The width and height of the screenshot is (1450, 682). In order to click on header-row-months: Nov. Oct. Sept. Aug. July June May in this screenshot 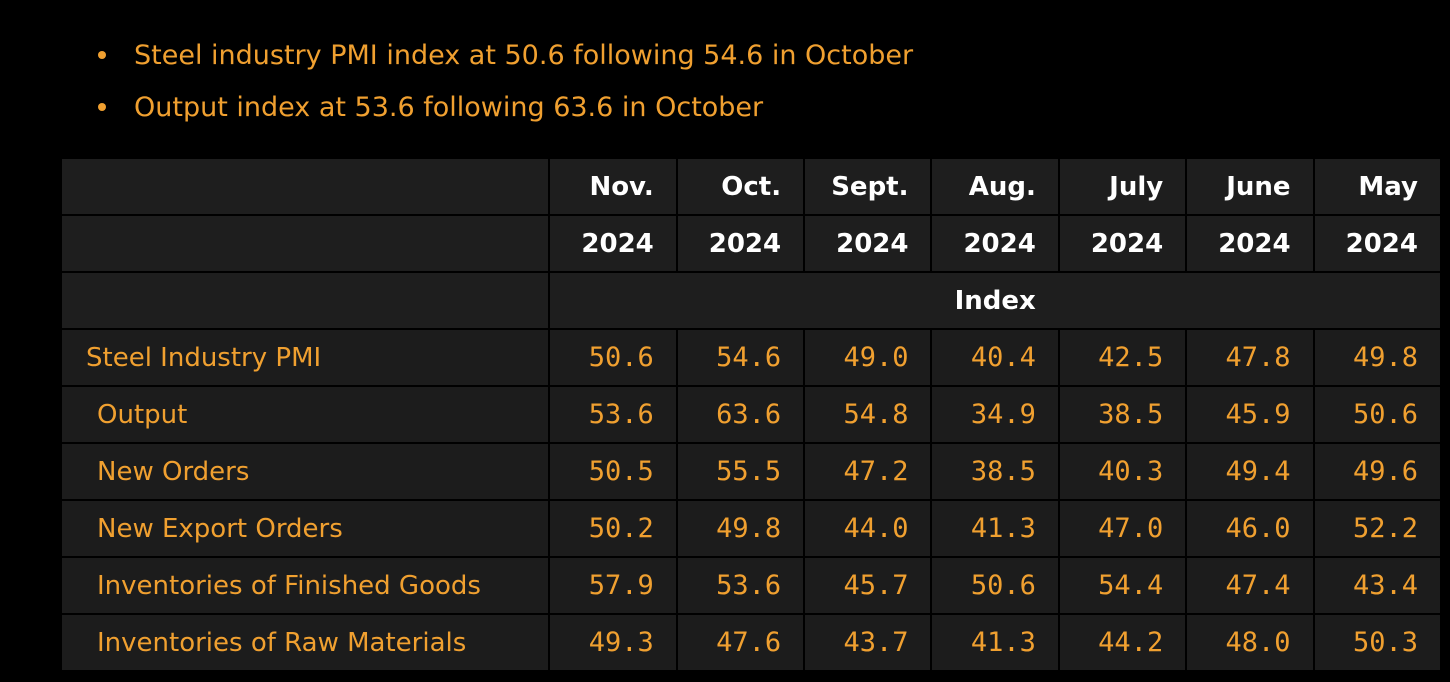, I will do `click(751, 186)`.